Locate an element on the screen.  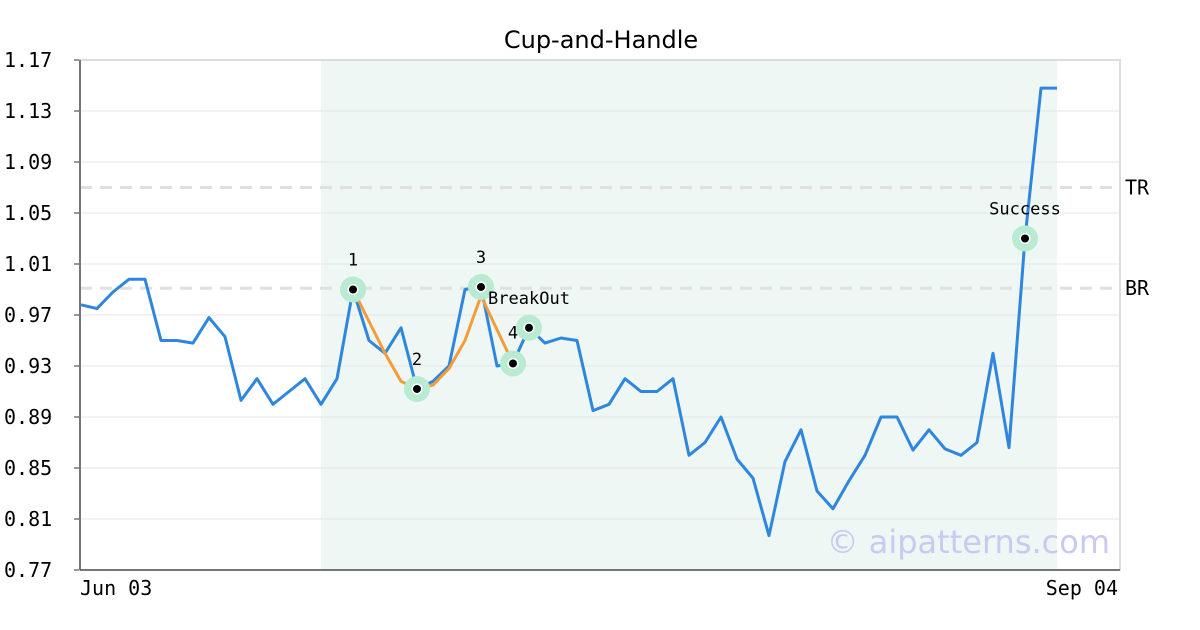
watermark: © aipatterns.com is located at coordinates (968, 542).